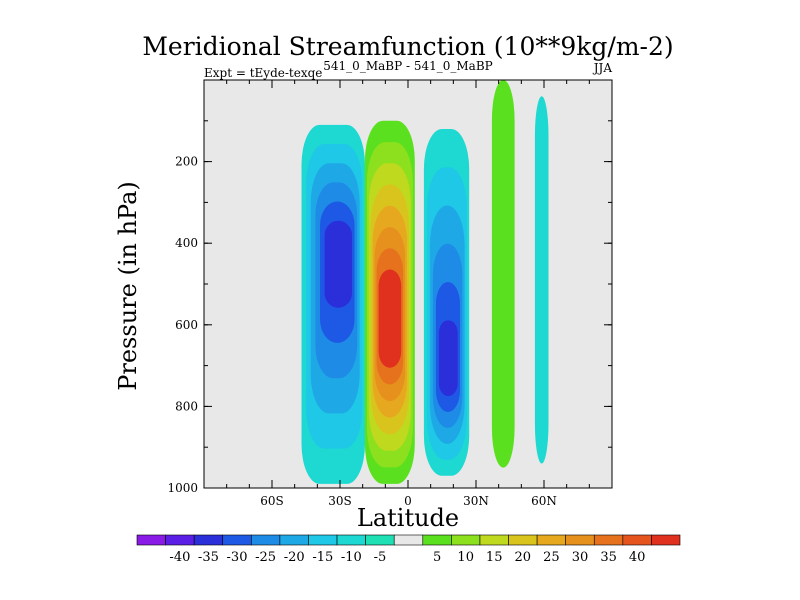  What do you see at coordinates (476, 501) in the screenshot?
I see `x-tick-label: 30N` at bounding box center [476, 501].